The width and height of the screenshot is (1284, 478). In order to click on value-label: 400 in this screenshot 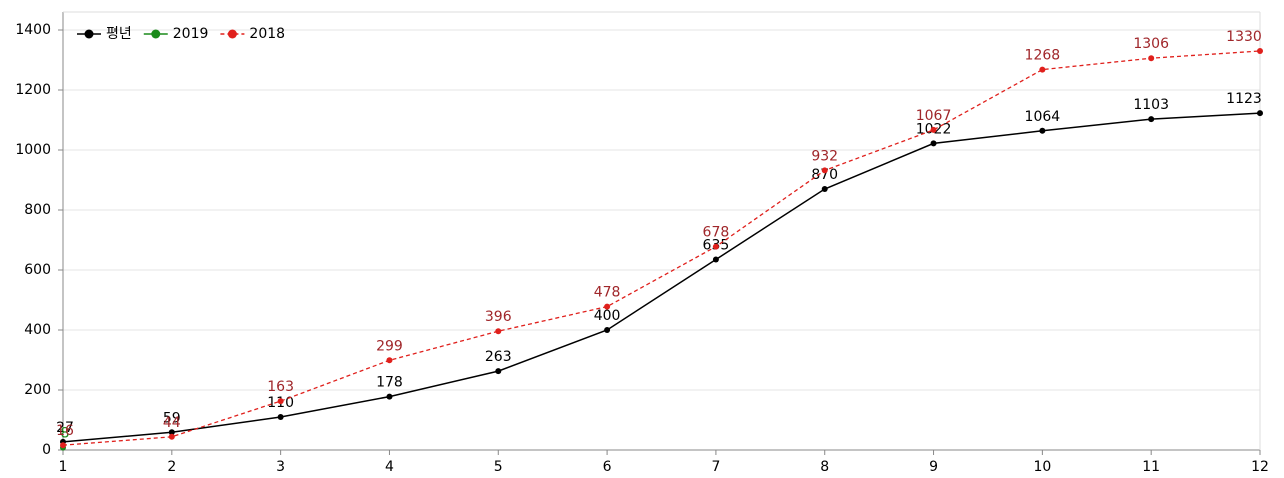, I will do `click(607, 316)`.